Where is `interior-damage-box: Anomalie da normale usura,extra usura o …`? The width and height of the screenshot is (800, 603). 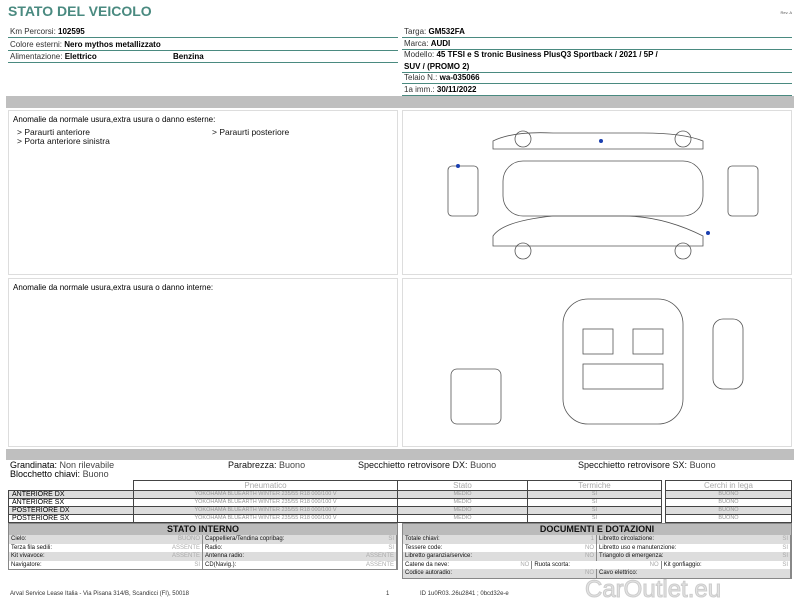
interior-damage-box: Anomalie da normale usura,extra usura o … is located at coordinates (203, 362).